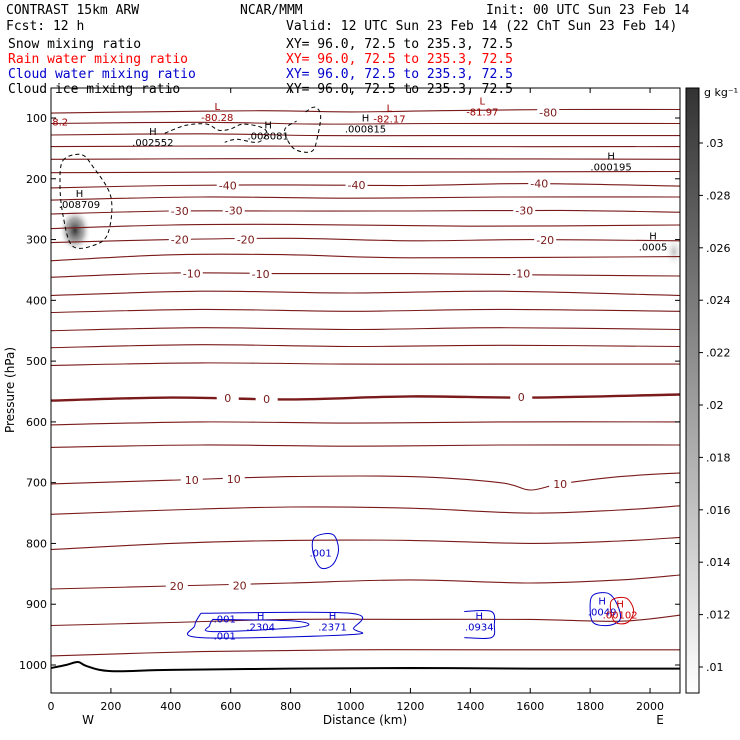  Describe the element at coordinates (470, 706) in the screenshot. I see `x-tick-label-7: 1400` at that location.